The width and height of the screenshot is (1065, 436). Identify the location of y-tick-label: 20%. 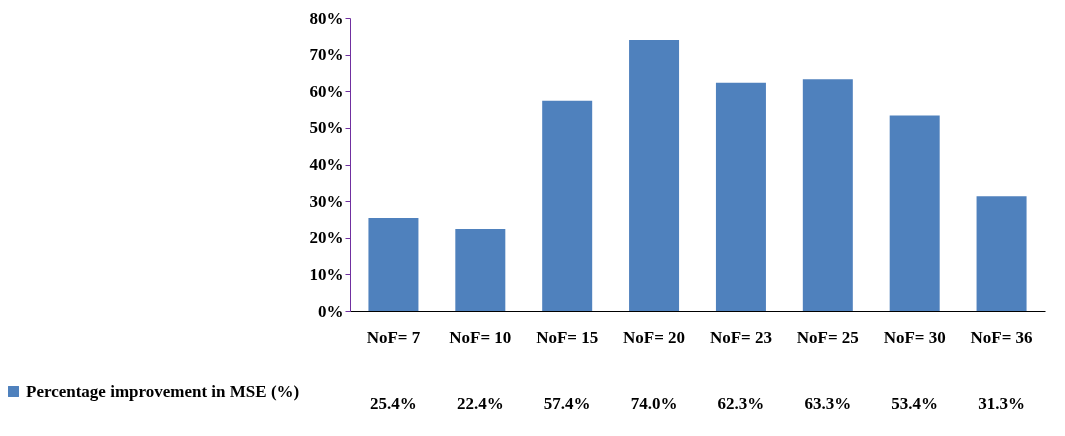
(326, 238).